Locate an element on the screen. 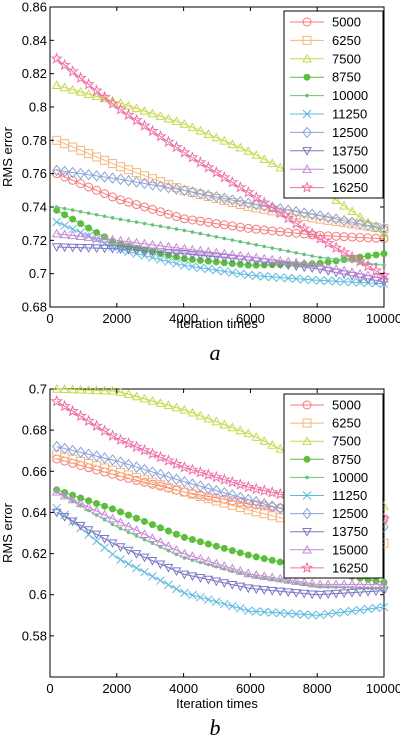 The width and height of the screenshot is (400, 740). legend-label: 10000 is located at coordinates (350, 477).